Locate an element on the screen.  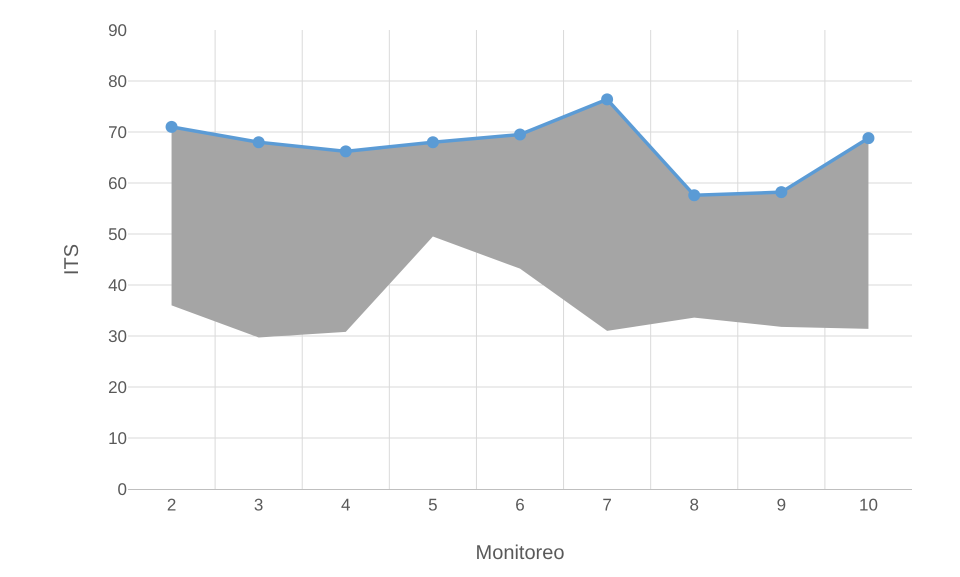
x-tick-label: 6 is located at coordinates (520, 504).